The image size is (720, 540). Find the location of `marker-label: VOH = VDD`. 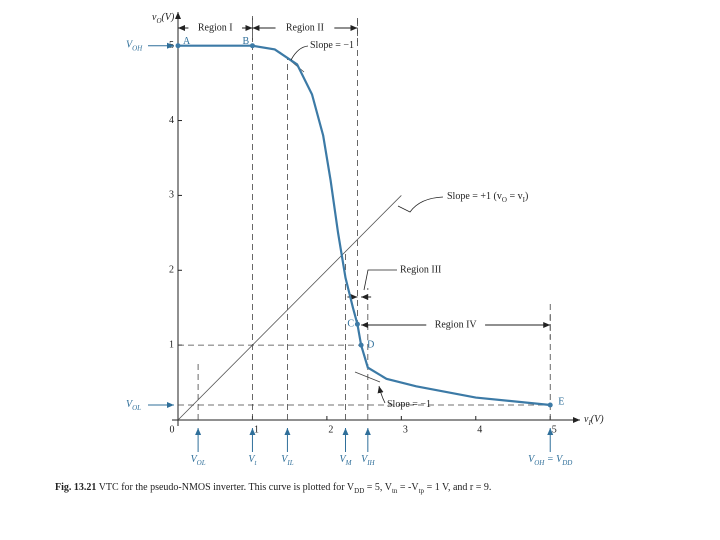

marker-label: VOH = VDD is located at coordinates (550, 460).